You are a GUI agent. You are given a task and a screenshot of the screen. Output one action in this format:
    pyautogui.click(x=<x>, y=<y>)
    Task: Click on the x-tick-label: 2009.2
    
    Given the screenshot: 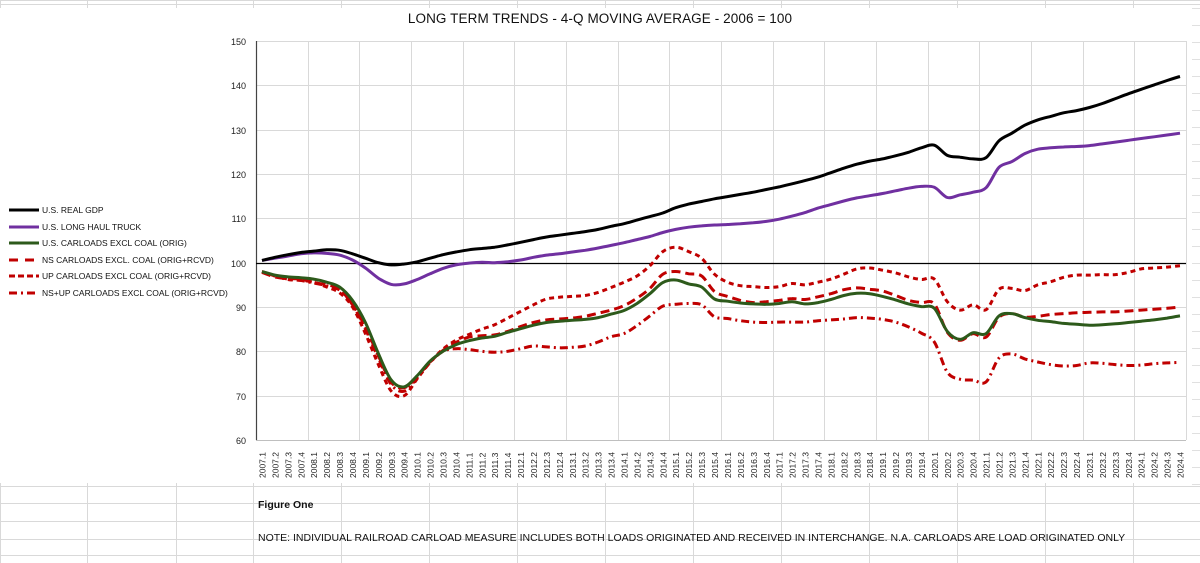 What is the action you would take?
    pyautogui.click(x=379, y=465)
    